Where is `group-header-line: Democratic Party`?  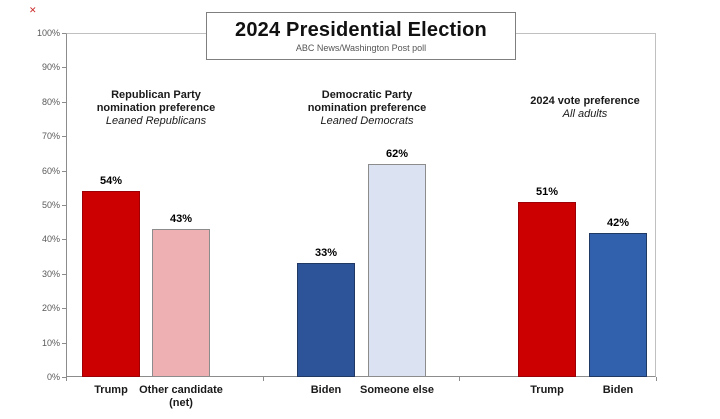
group-header-line: Democratic Party is located at coordinates (367, 94).